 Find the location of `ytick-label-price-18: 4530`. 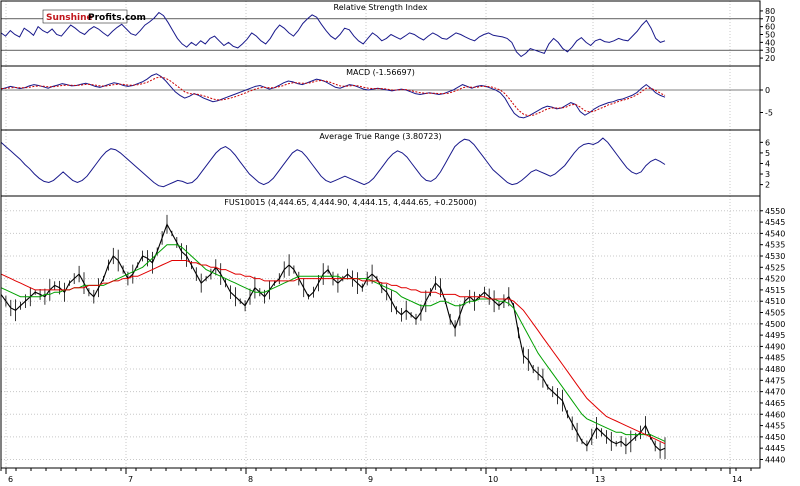

ytick-label-price-18: 4530 is located at coordinates (775, 256).